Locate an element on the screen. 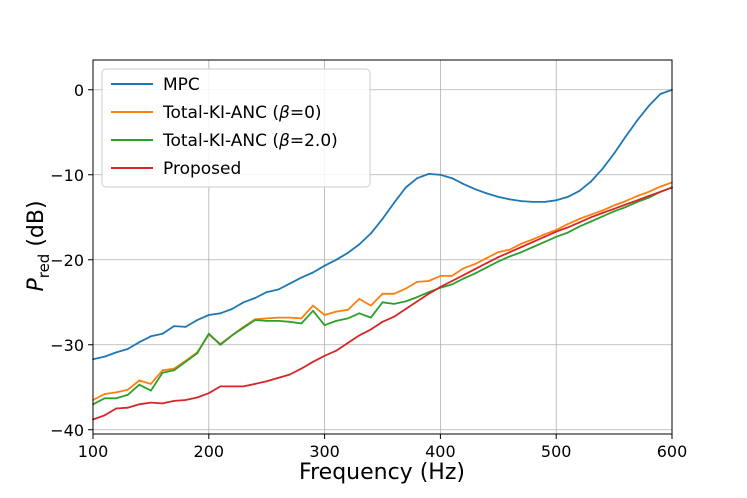 The image size is (747, 498). legend-label-ki-anc-beta2: Total-KI-ANC (β=2.0) is located at coordinates (250, 141).